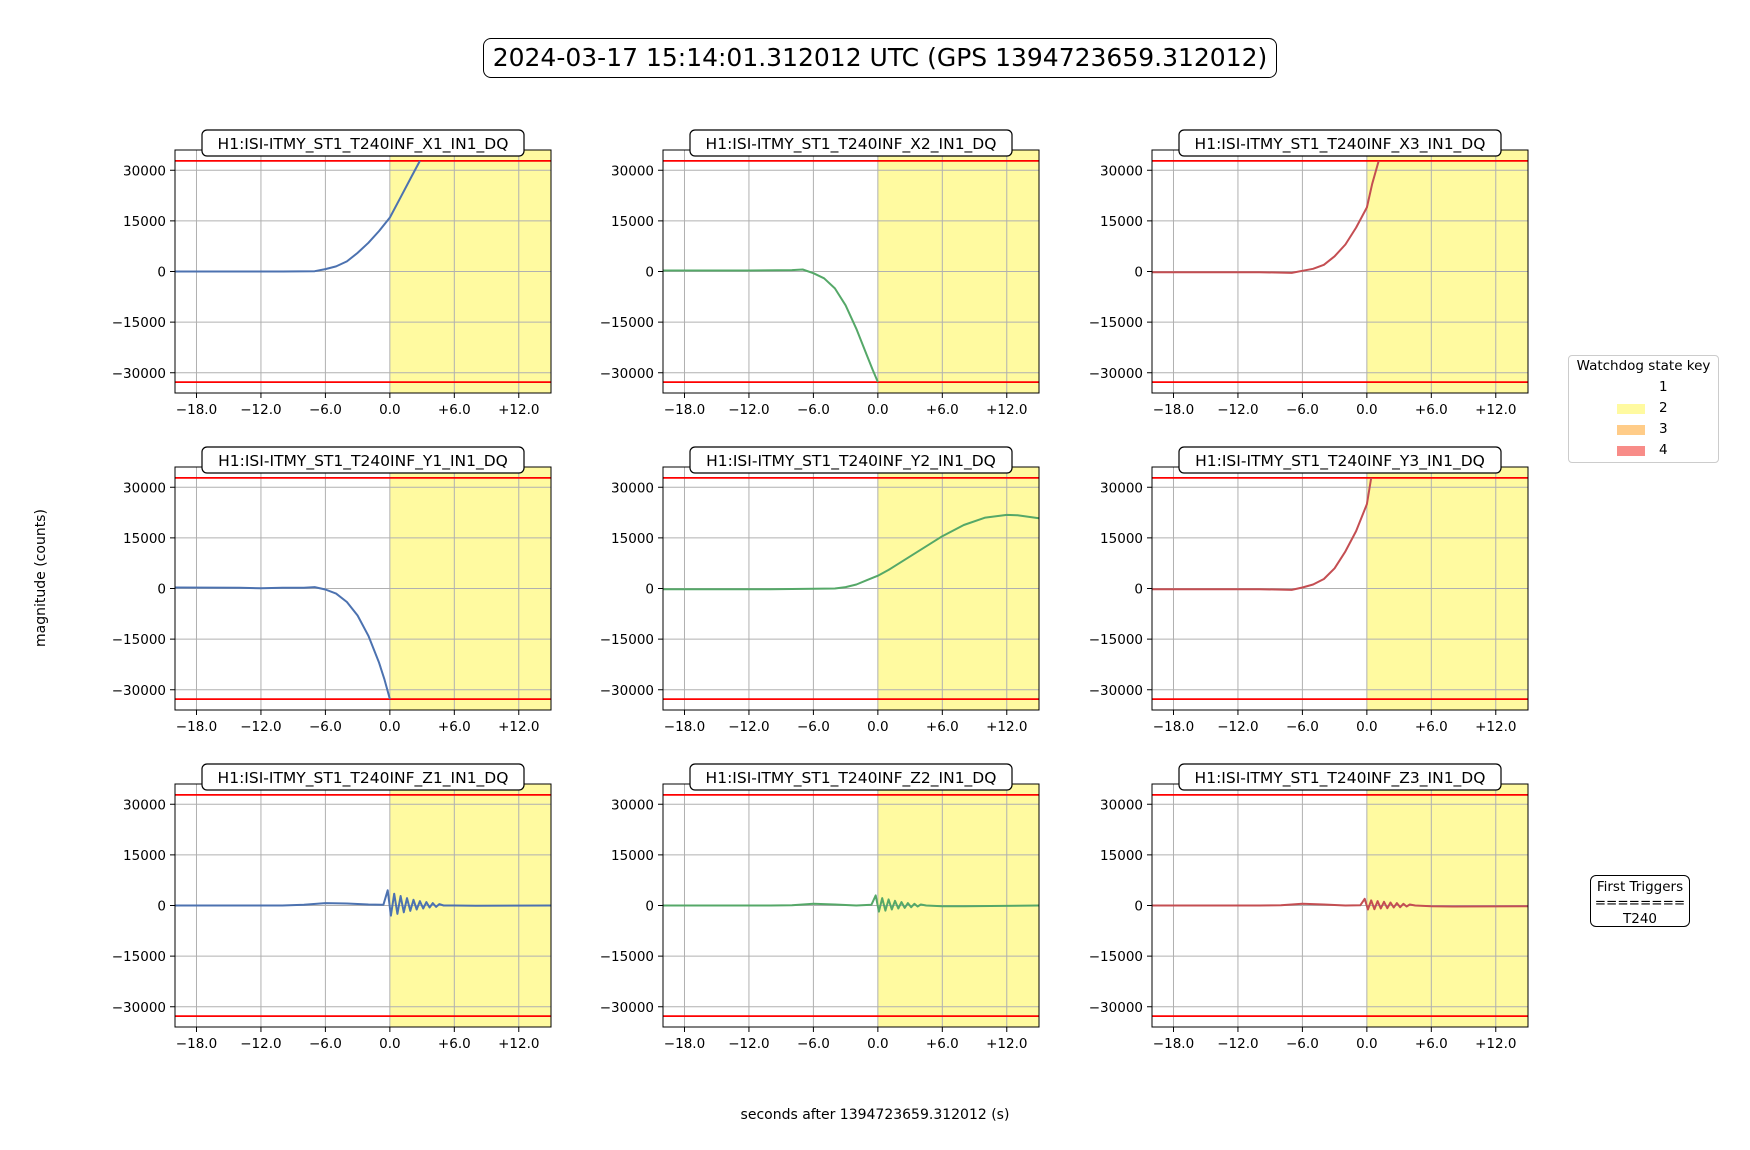 The image size is (1750, 1150). What do you see at coordinates (1663, 429) in the screenshot?
I see `legend-label: 3` at bounding box center [1663, 429].